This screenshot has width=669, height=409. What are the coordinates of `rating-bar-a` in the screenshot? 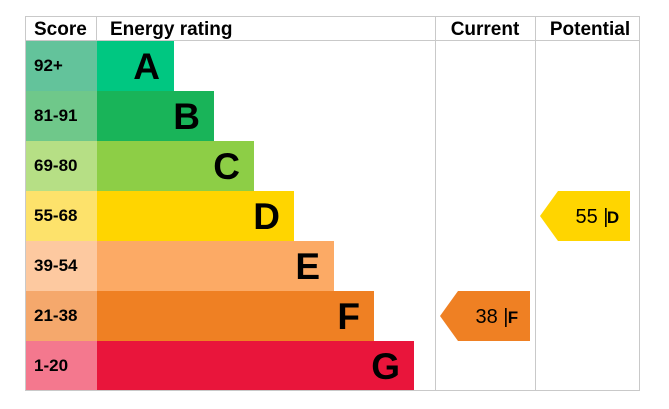 It's located at (135, 66).